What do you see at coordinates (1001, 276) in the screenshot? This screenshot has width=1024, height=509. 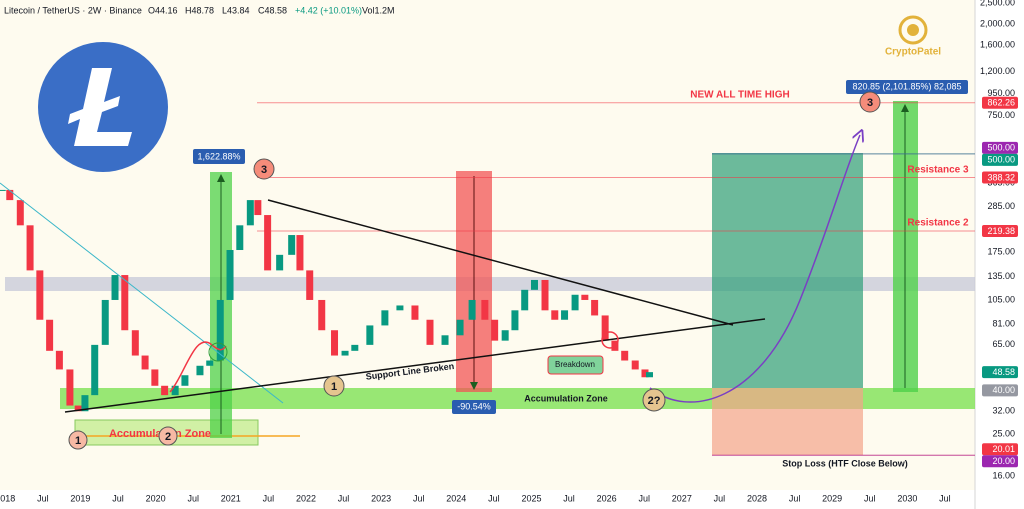 I see `y-tick-label: 135.00` at bounding box center [1001, 276].